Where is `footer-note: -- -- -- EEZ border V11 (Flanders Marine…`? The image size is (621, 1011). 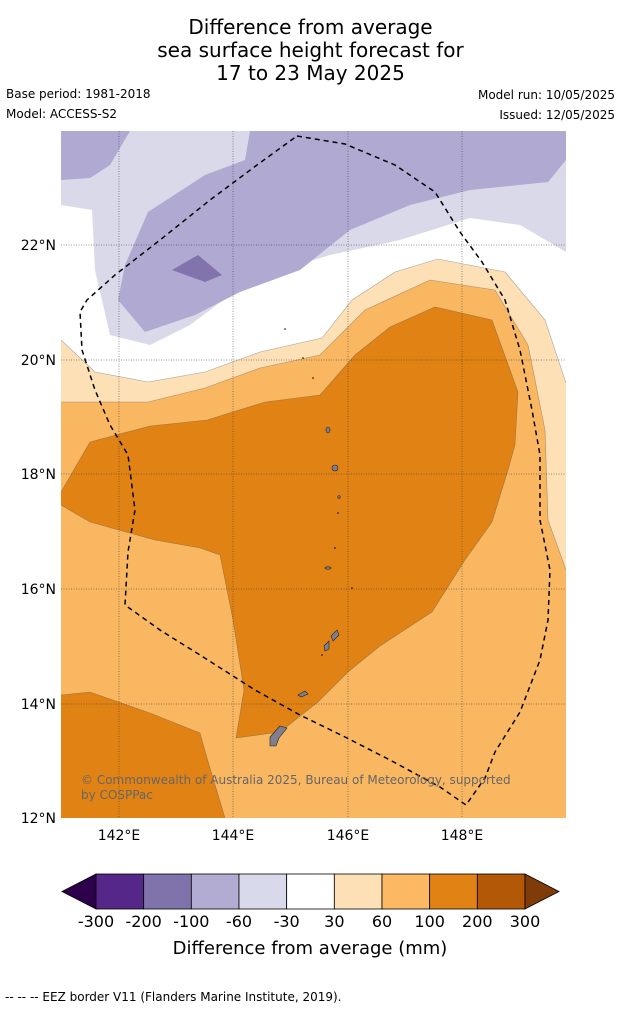 footer-note: -- -- -- EEZ border V11 (Flanders Marine… is located at coordinates (173, 997).